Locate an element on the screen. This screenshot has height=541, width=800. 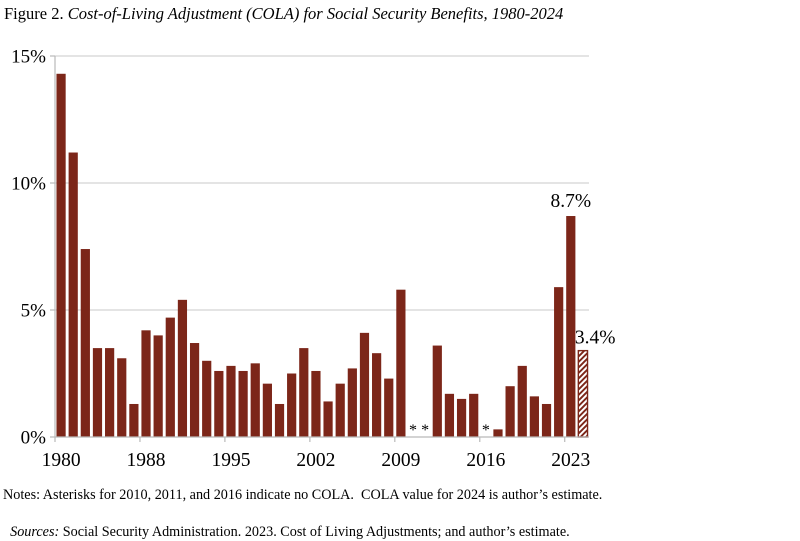
no-cola-asterisk-2016: * is located at coordinates (486, 430).